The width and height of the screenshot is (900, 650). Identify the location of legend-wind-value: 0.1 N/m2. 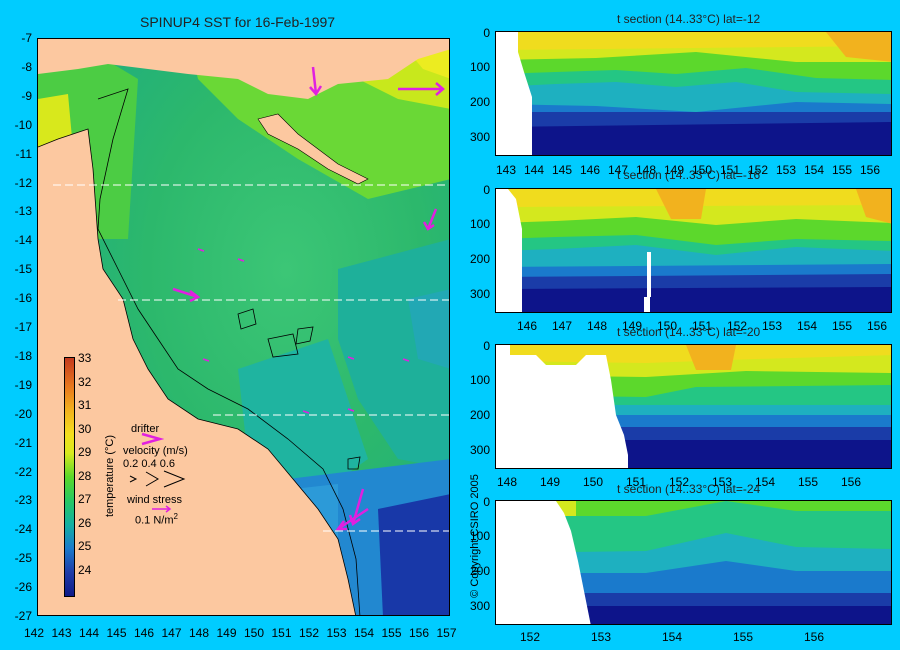
(156, 519).